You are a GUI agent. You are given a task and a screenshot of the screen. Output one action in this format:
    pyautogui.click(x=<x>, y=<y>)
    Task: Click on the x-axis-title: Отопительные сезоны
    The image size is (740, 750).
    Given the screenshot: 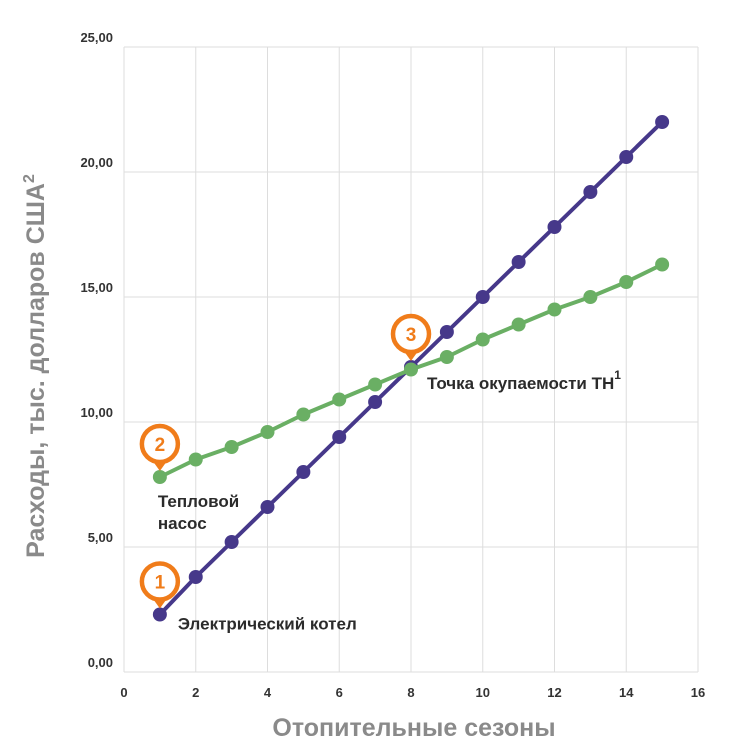 What is the action you would take?
    pyautogui.click(x=413, y=728)
    